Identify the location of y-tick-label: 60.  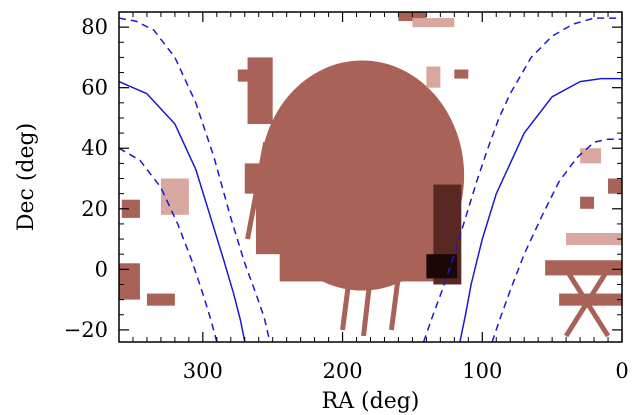
(94, 88).